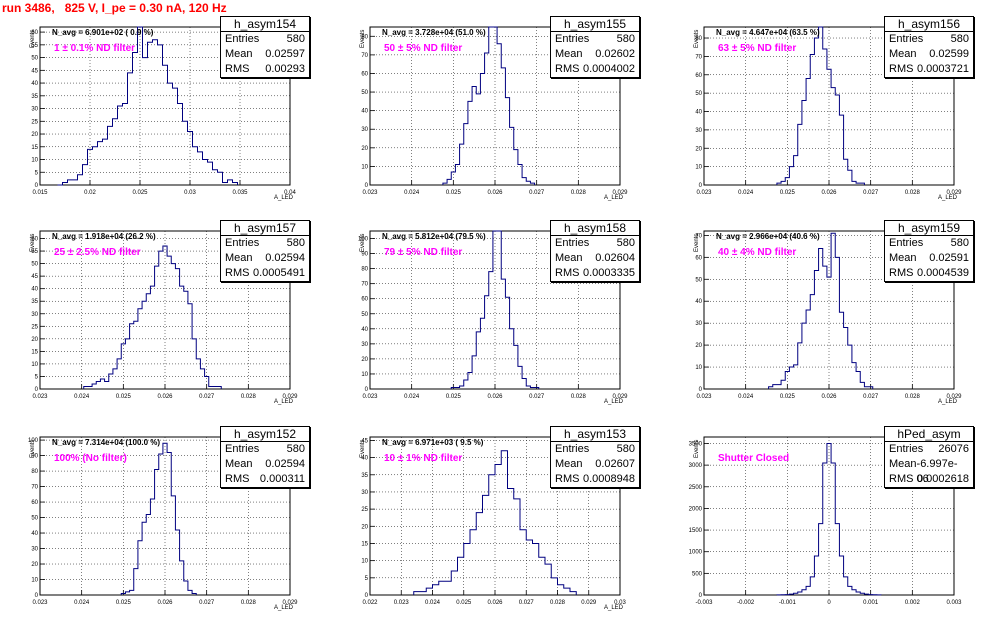 The image size is (996, 632). What do you see at coordinates (106, 442) in the screenshot?
I see `n-avg-label: N_avg = 7.314e+04 (100.0 %)` at bounding box center [106, 442].